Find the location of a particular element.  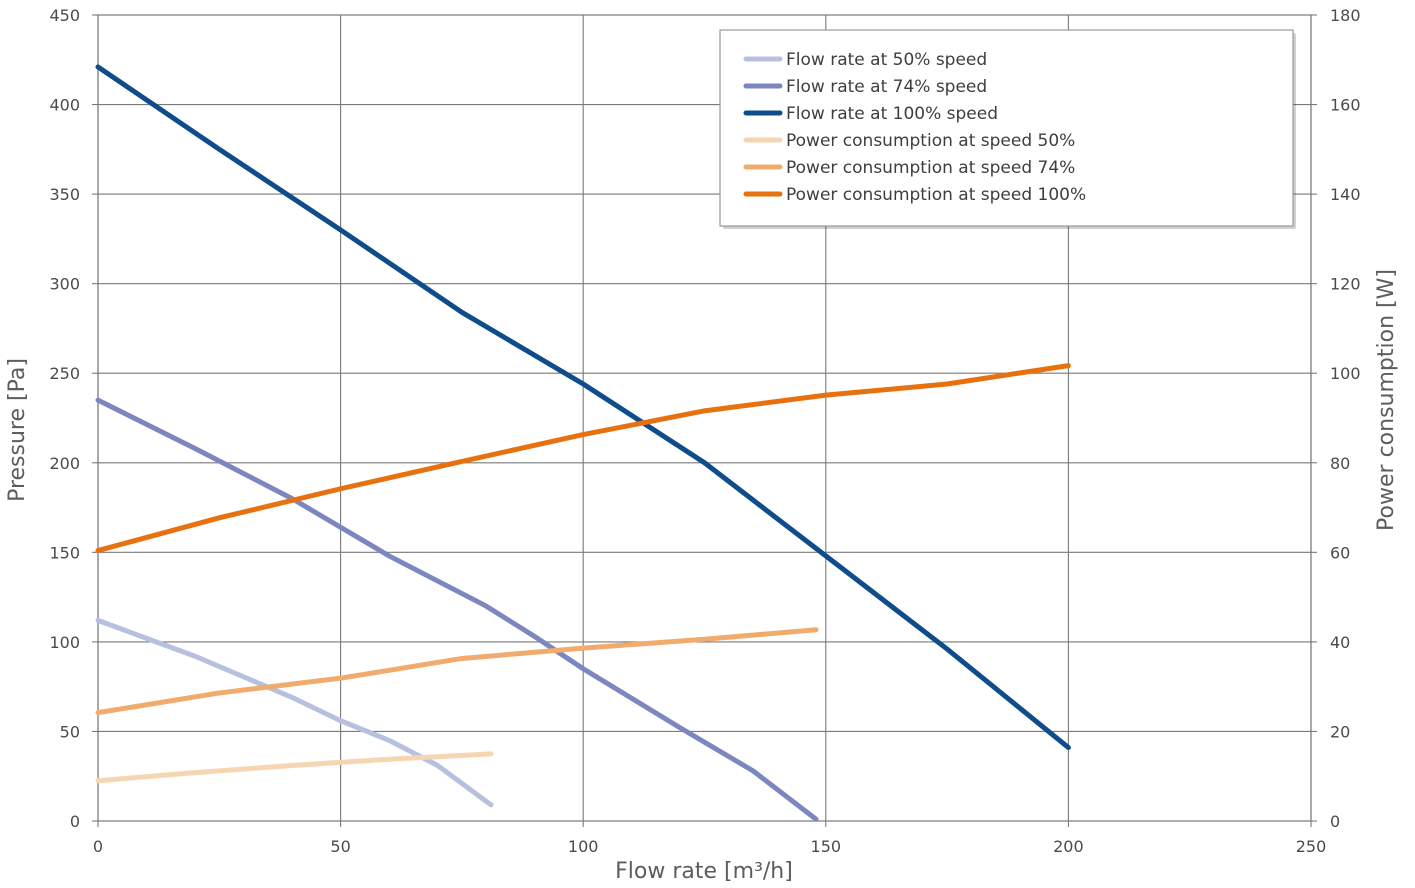

left-axis-title: Pressure [Pa] is located at coordinates (17, 430).